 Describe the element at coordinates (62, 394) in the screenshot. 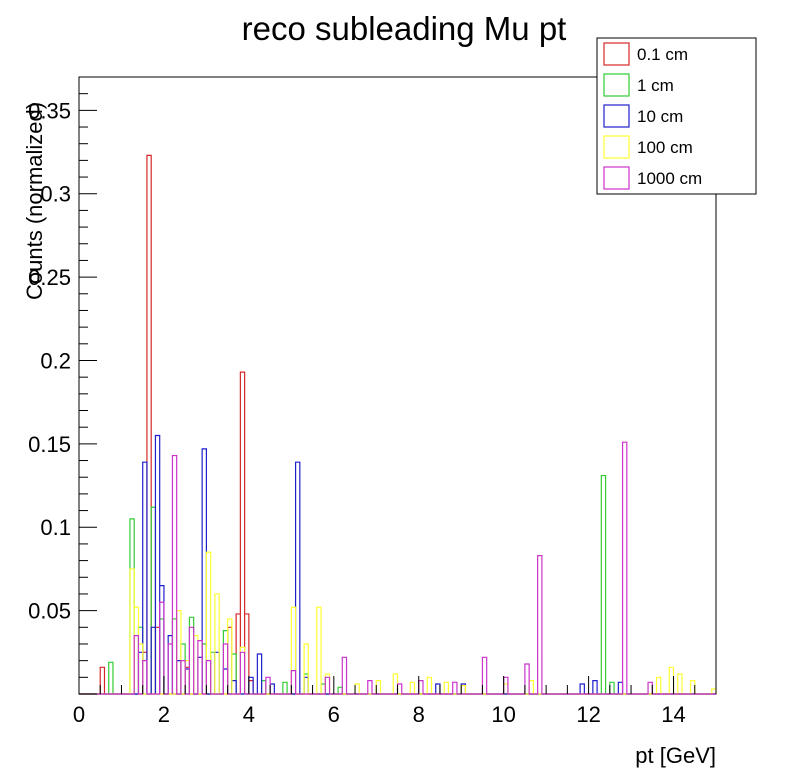

I see `y-axis: 0.05 0.1 0.15 0.2 0.25 0.3 0.35` at that location.